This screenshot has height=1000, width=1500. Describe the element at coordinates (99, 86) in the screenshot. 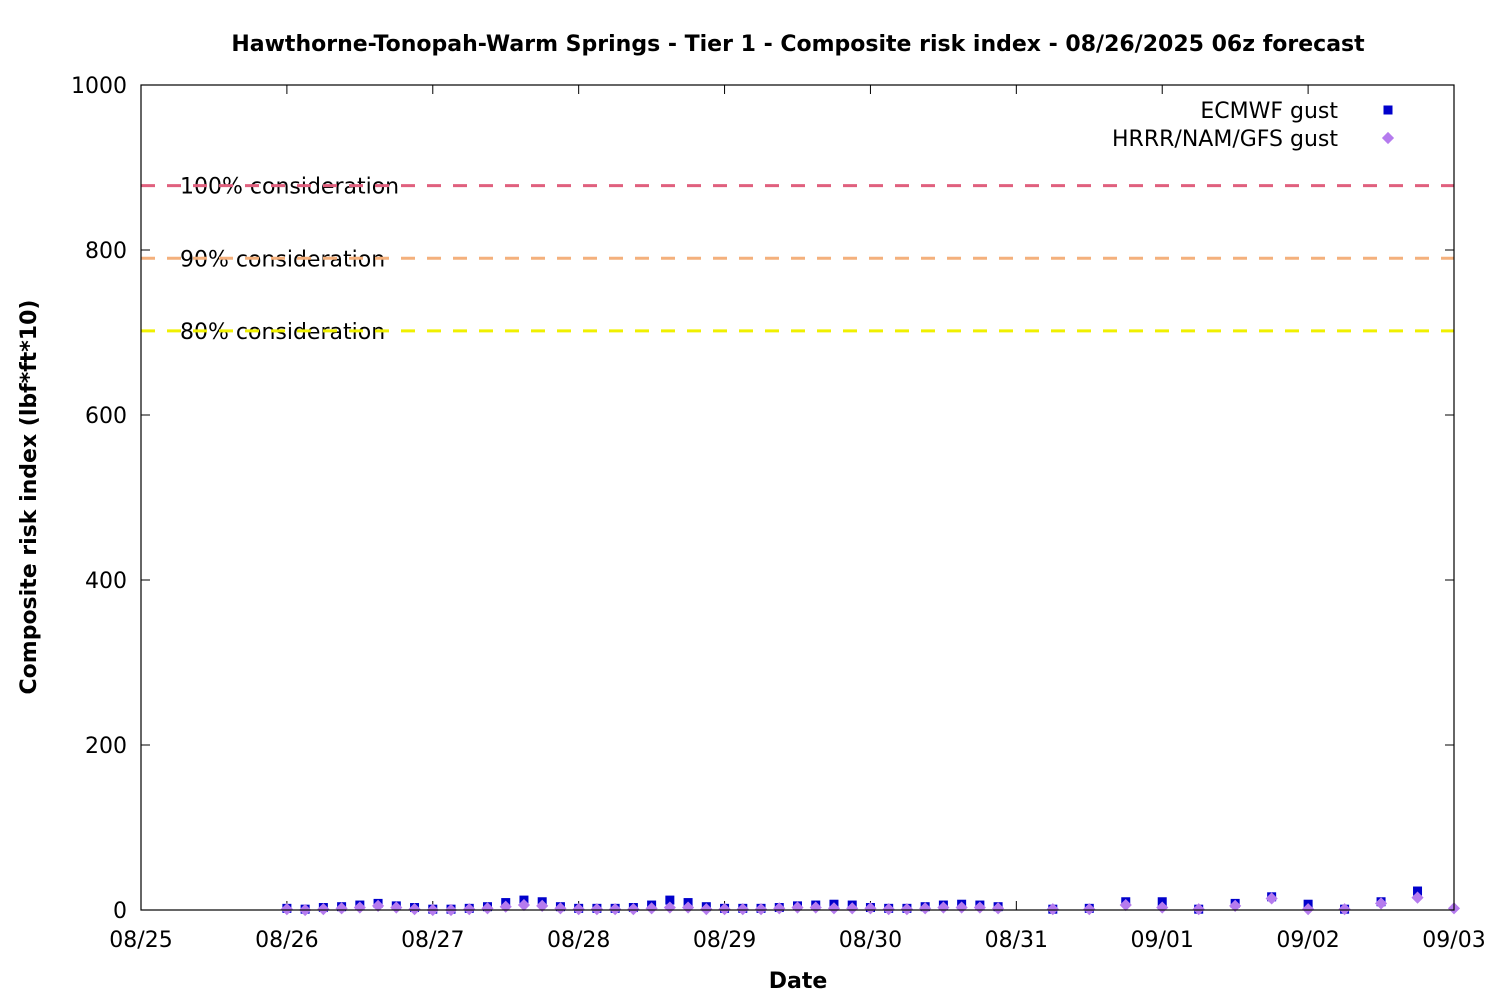

I see `y-tick-label: 1000` at that location.